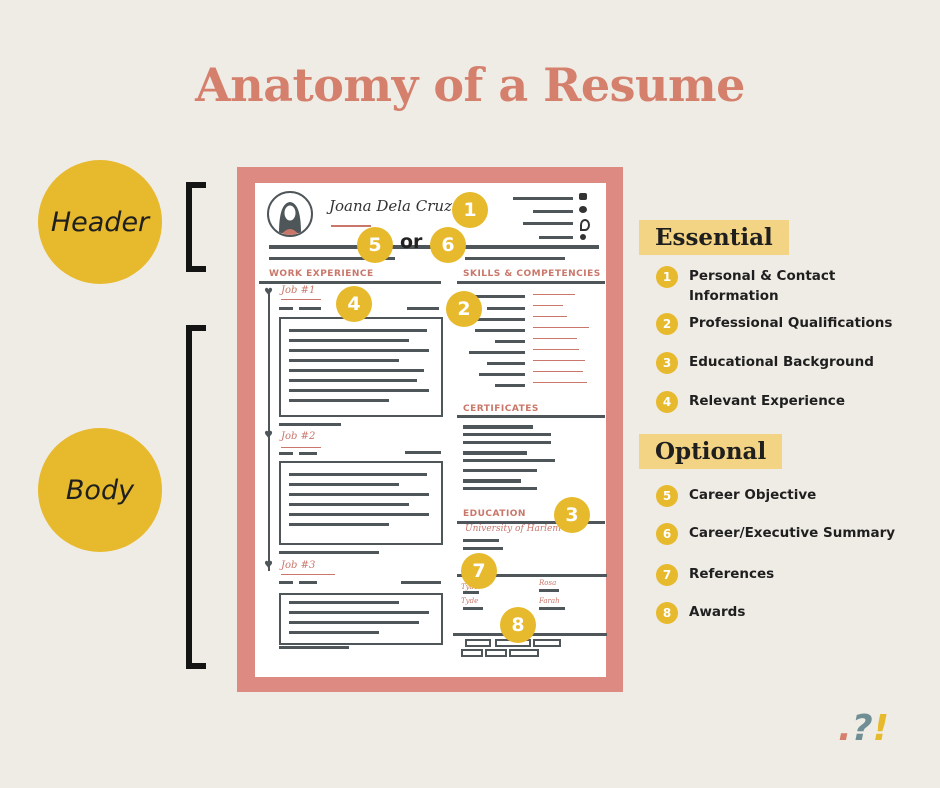 This screenshot has width=940, height=788. What do you see at coordinates (100, 490) in the screenshot?
I see `body-label: Body` at bounding box center [100, 490].